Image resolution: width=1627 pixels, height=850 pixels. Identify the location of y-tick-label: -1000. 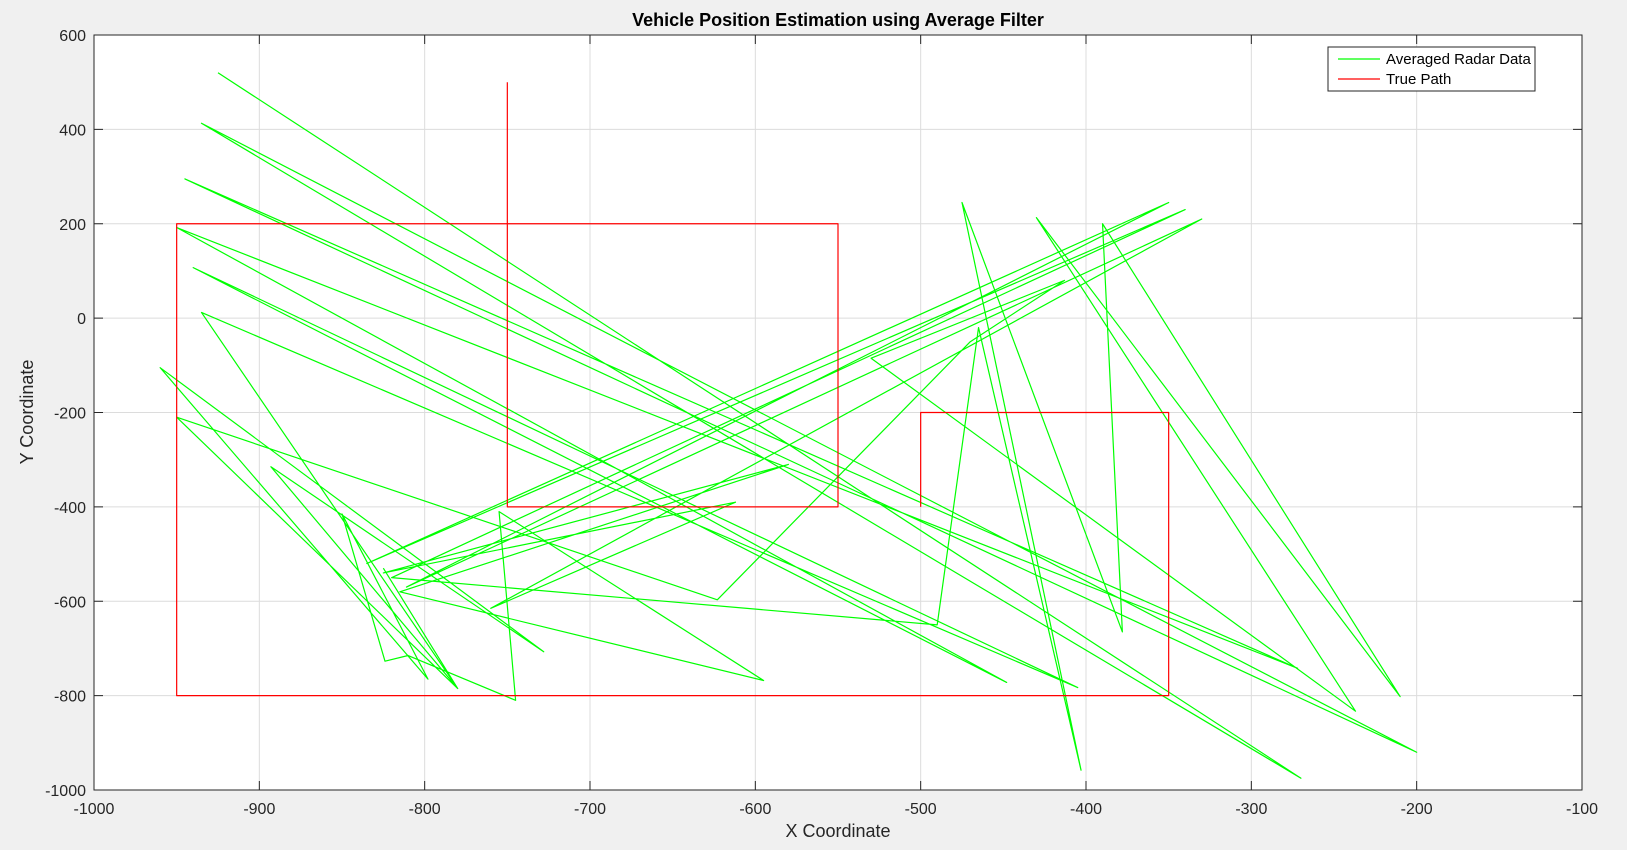
(65, 791).